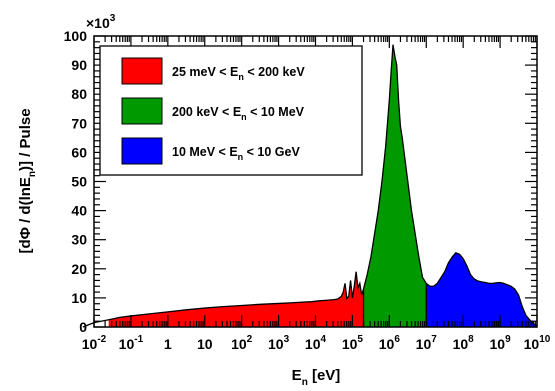  What do you see at coordinates (27, 180) in the screenshot?
I see `y-axis-title: [dΦ / d(lnEn)] / Pulse` at bounding box center [27, 180].